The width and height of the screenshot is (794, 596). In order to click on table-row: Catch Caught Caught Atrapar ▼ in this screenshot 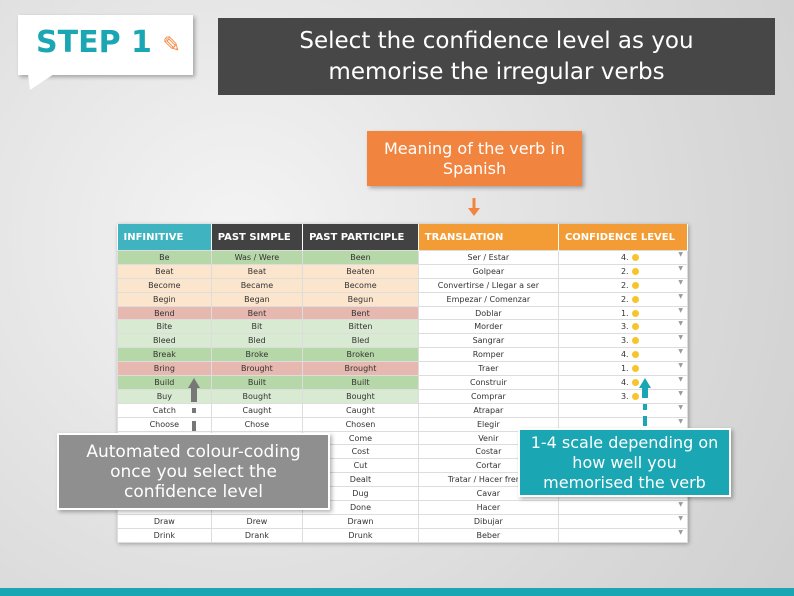, I will do `click(403, 410)`.